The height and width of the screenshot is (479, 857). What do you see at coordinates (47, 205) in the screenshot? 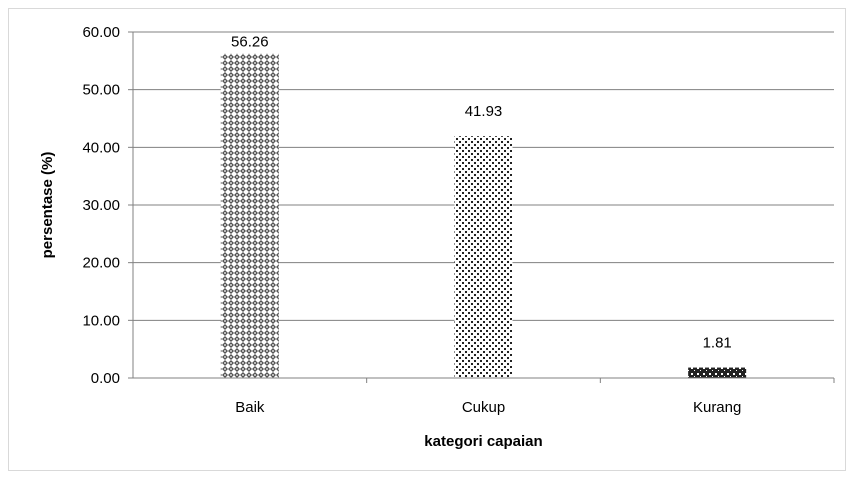
I see `y-axis-title: persentase (%)` at bounding box center [47, 205].